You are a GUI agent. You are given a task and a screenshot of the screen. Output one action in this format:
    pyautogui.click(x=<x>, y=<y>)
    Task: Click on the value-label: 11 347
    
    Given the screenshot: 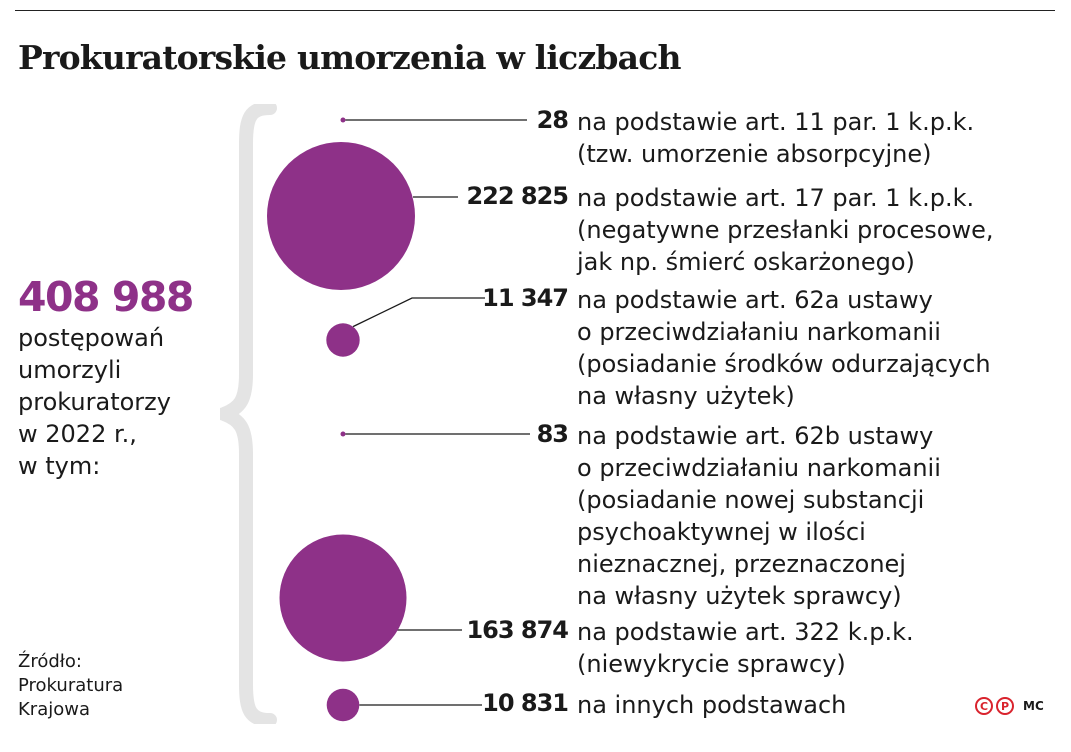 What is the action you would take?
    pyautogui.click(x=525, y=298)
    